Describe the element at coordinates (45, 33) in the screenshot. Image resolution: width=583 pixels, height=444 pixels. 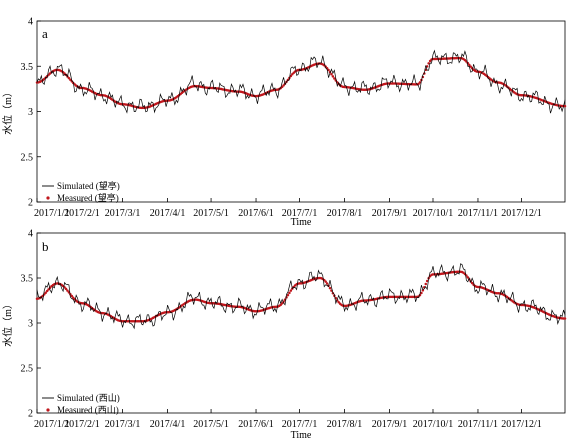
I see `panel-label: a` at that location.